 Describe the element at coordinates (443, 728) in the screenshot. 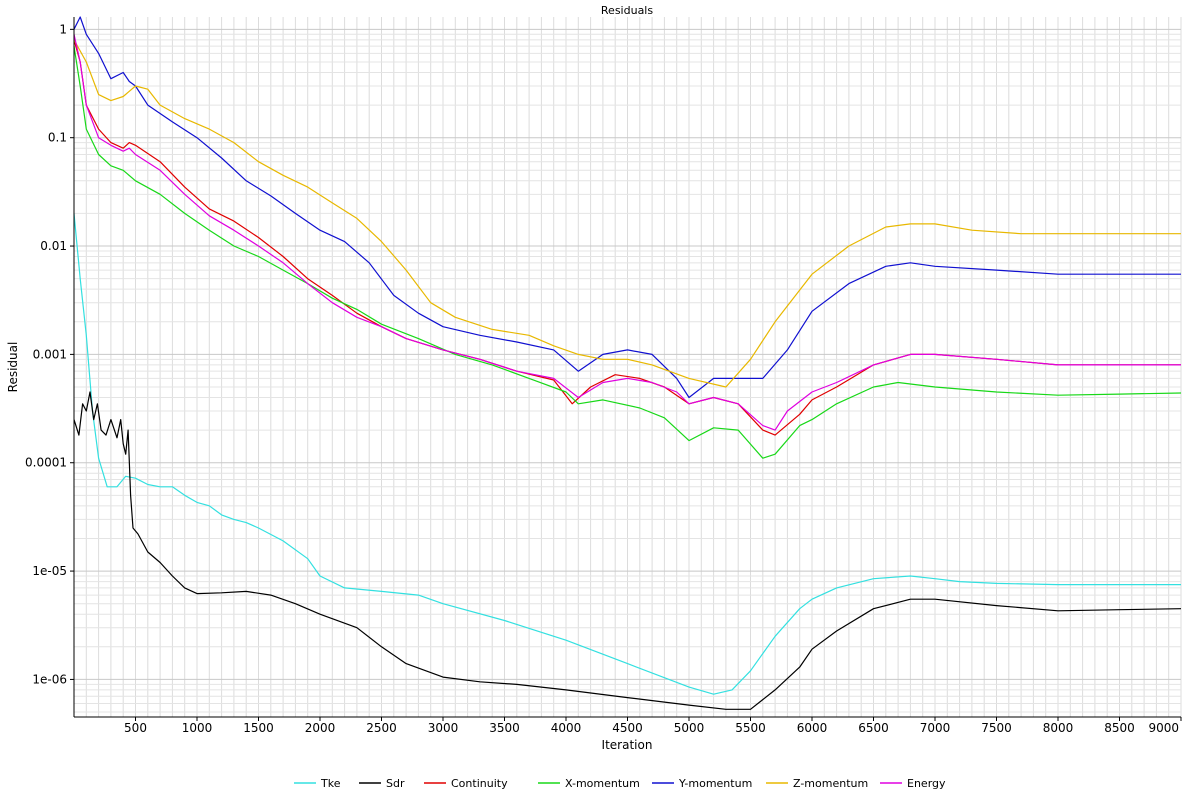

I see `x-tick-label: 3000` at that location.